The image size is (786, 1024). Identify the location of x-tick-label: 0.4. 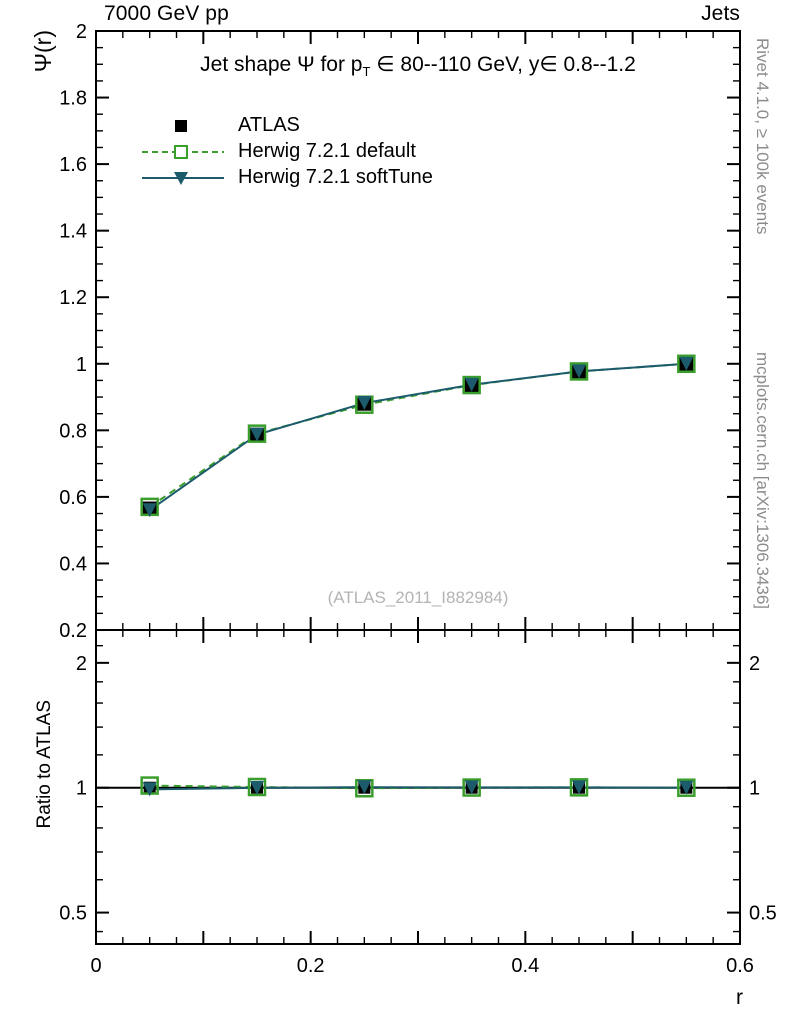
(525, 966).